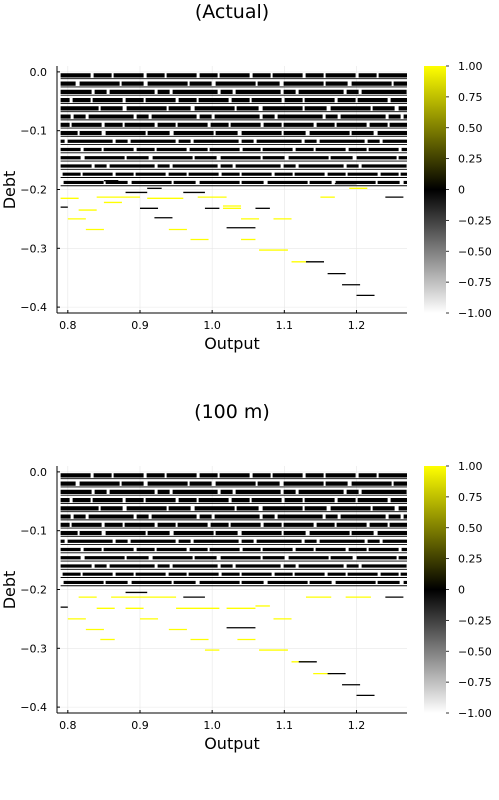  I want to click on chart-title: (Actual), so click(232, 12).